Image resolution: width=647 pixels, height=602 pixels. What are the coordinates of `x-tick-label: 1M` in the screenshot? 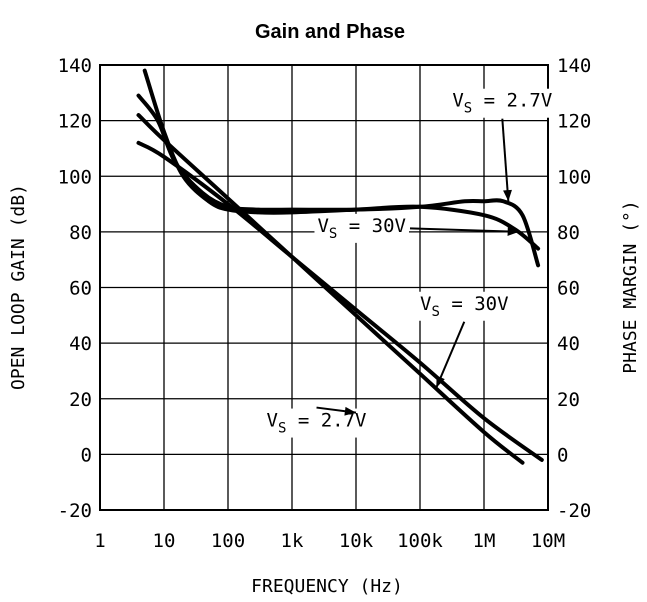 It's located at (484, 541).